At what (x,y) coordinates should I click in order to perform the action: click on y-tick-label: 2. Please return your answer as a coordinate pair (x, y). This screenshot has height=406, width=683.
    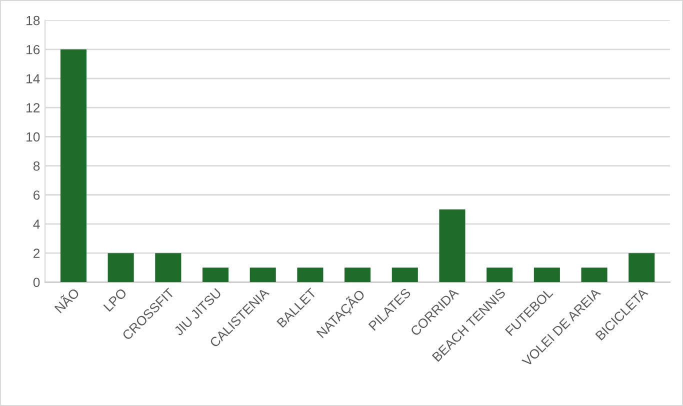
    Looking at the image, I should click on (37, 253).